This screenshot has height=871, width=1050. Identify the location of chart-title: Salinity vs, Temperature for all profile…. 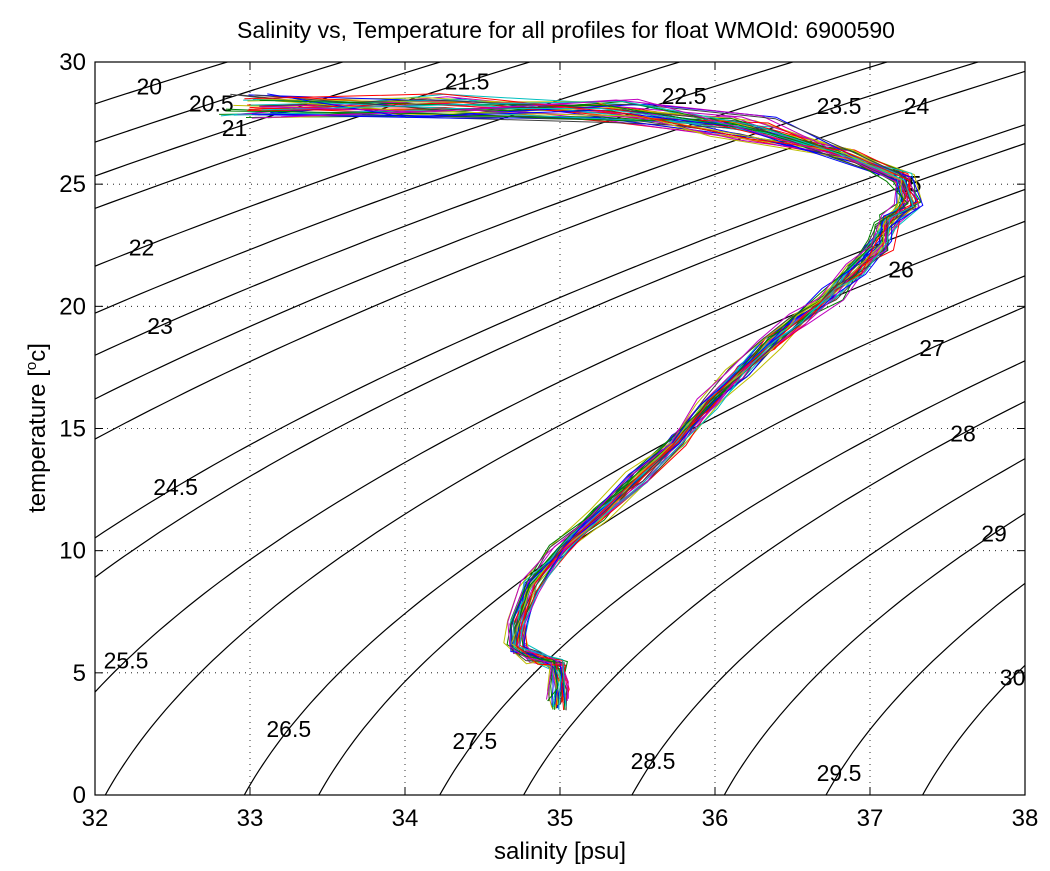
(566, 30).